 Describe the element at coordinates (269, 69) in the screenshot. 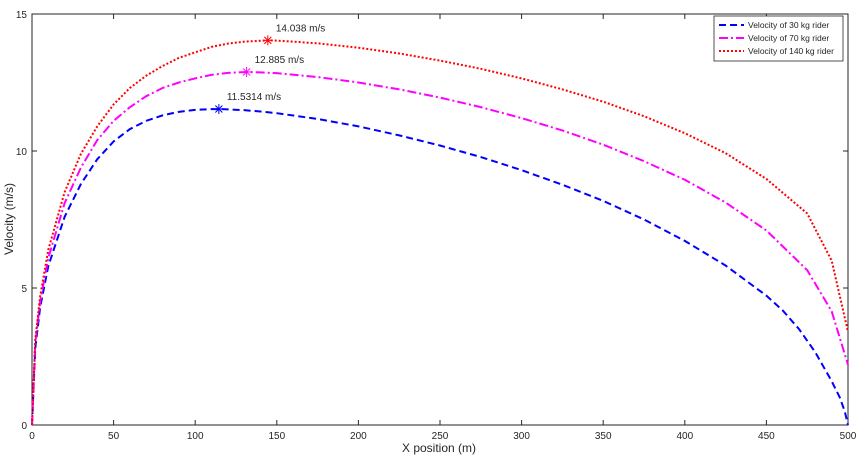

I see `annotation-group: 11.5314 m/s 12.885 m/s 14.038 m/s` at that location.